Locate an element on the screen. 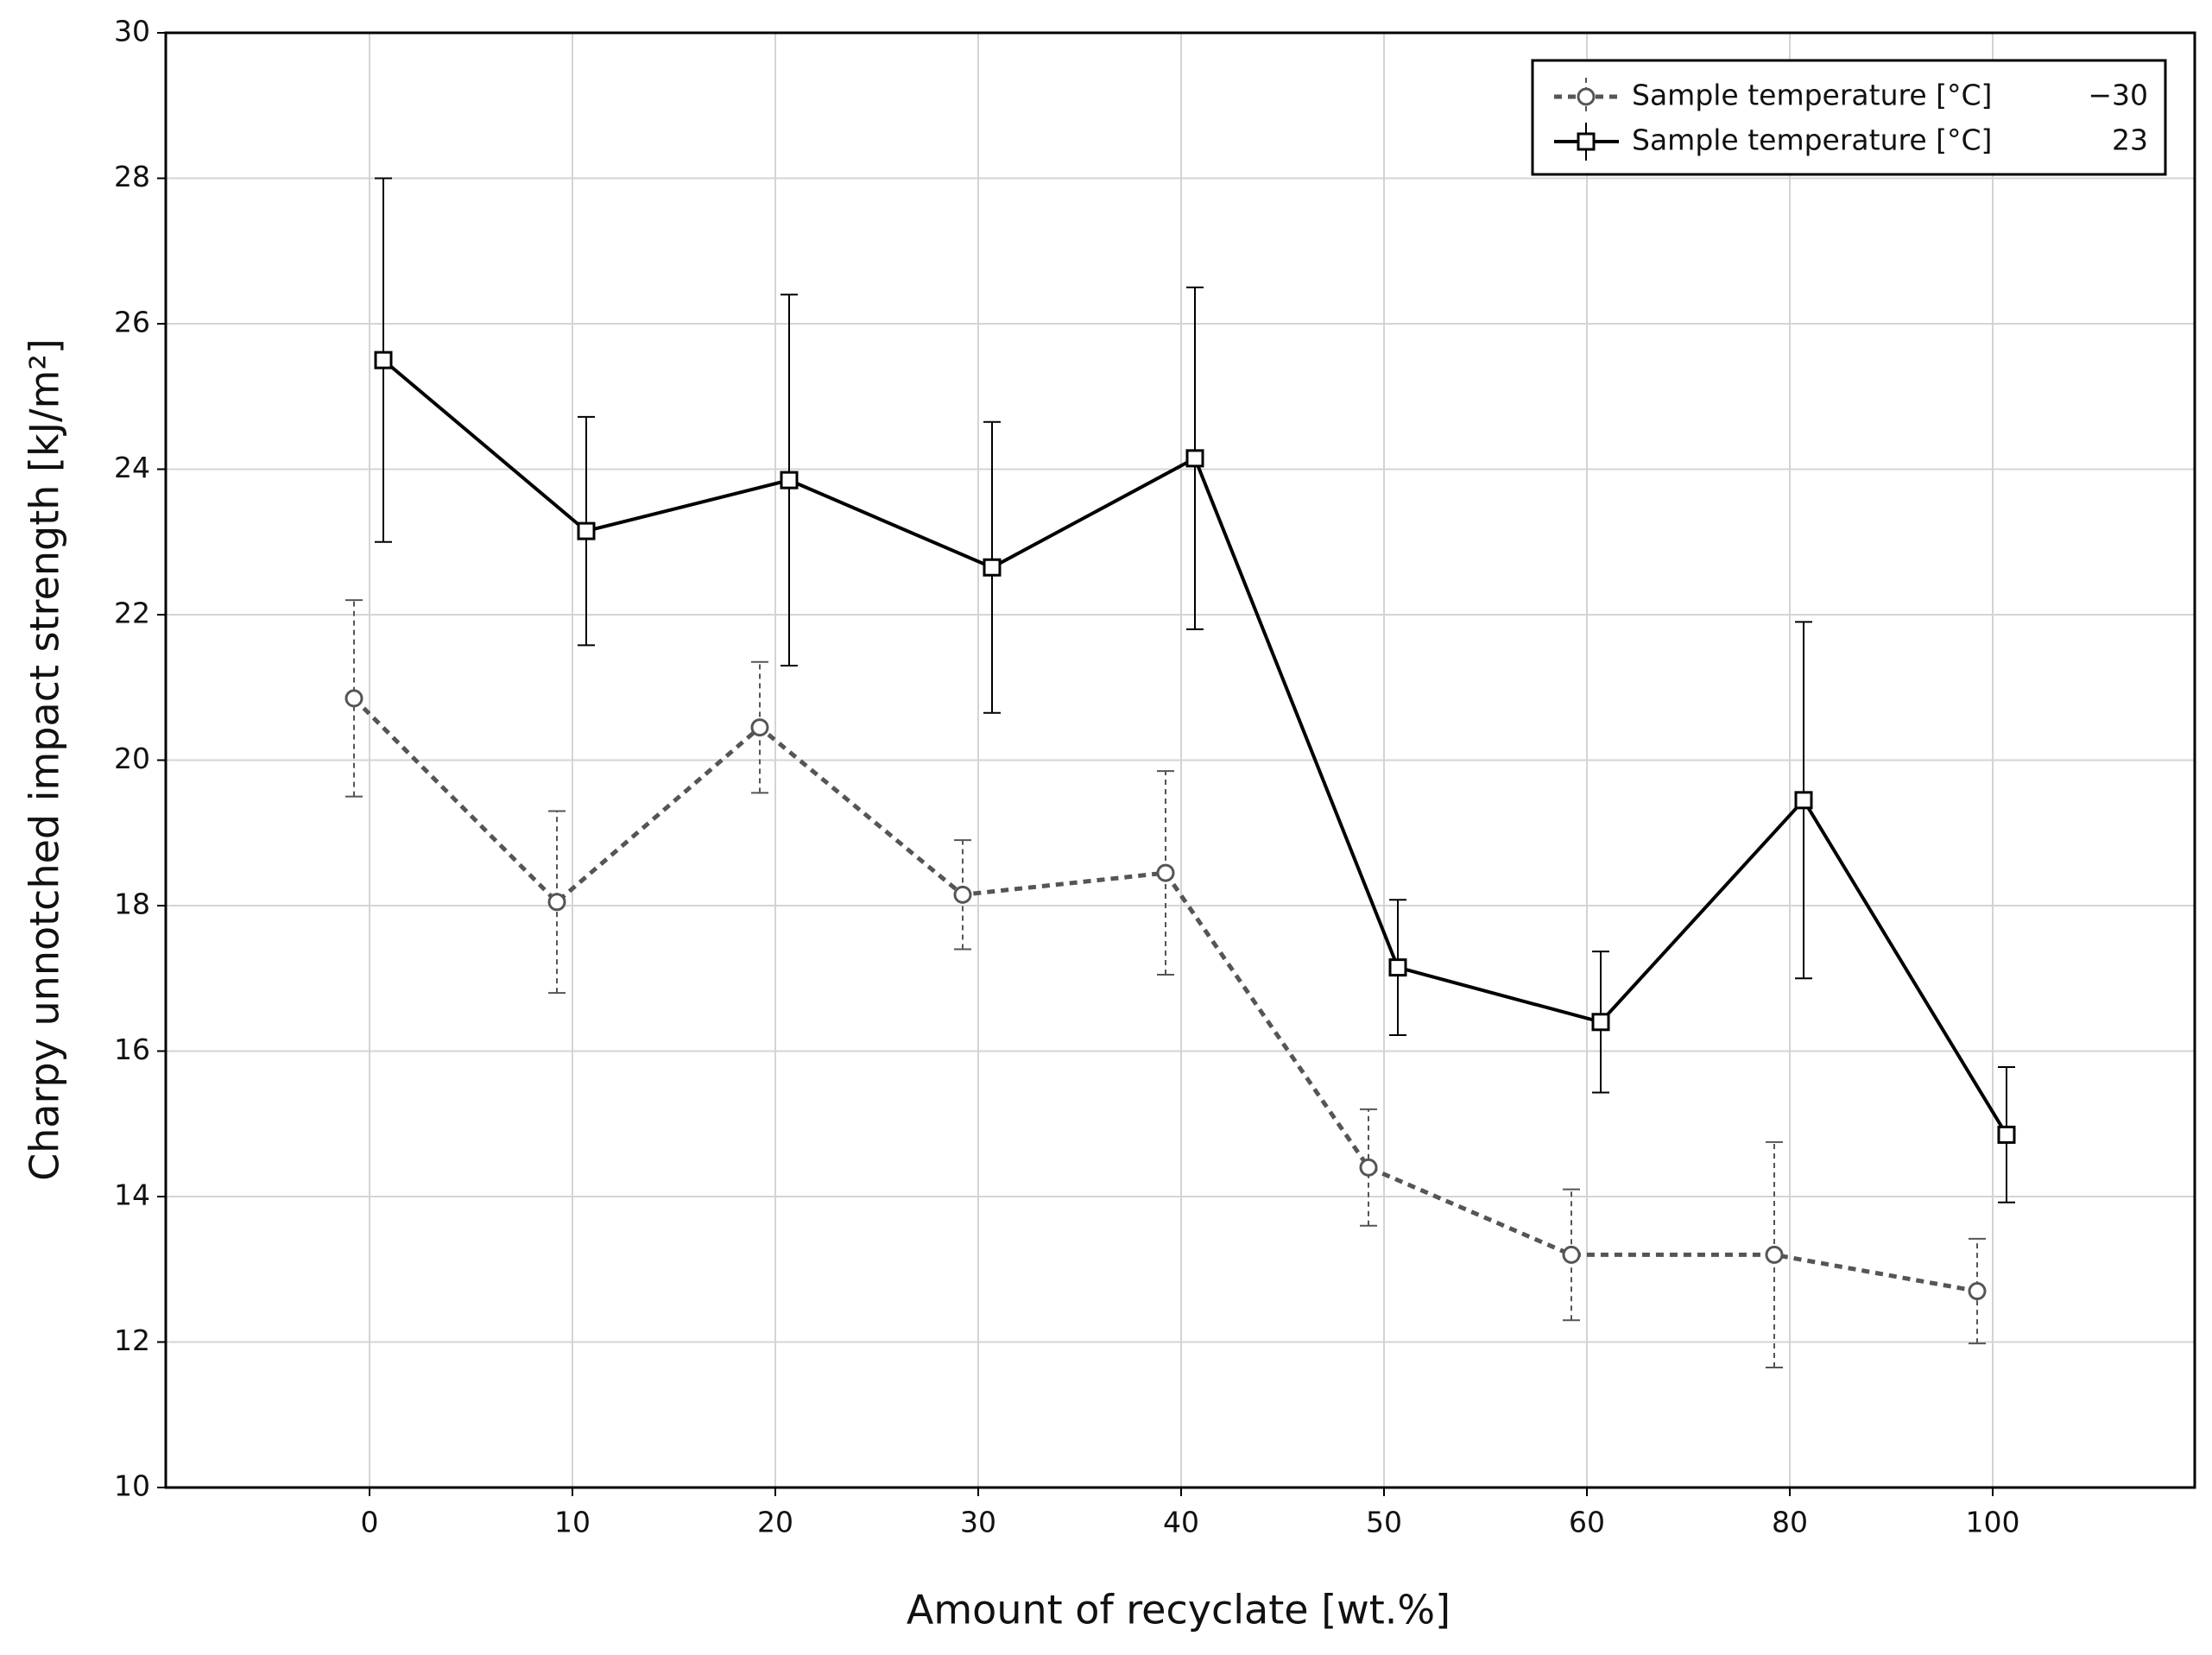 This screenshot has width=2212, height=1655. x-tick-label: 80 is located at coordinates (1790, 1522).